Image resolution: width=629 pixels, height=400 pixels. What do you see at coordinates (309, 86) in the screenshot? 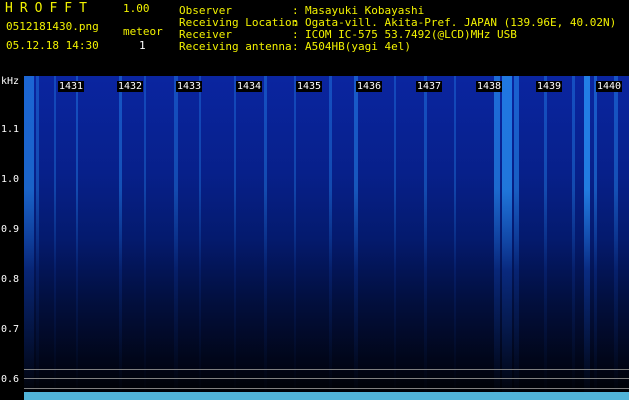
I see `time-label: 1435` at bounding box center [309, 86].